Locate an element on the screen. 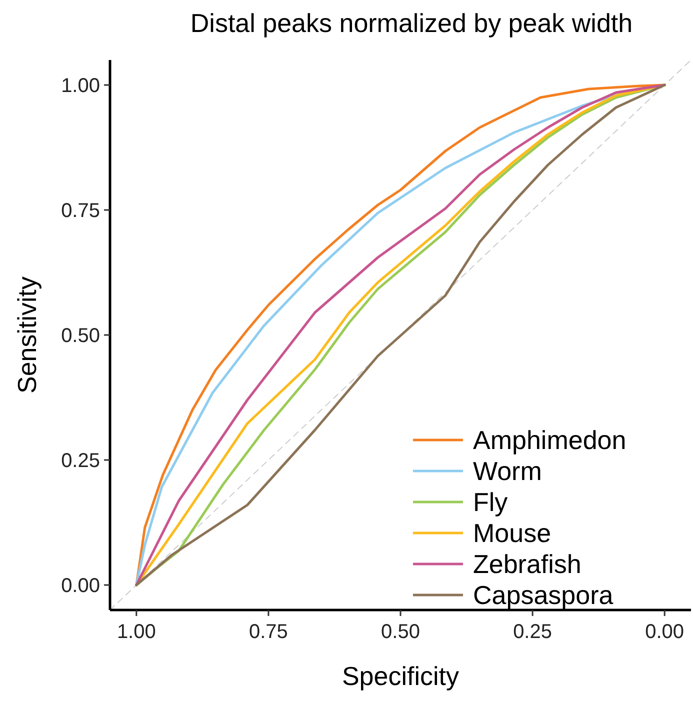 Image resolution: width=693 pixels, height=705 pixels. legend-label: Zebrafish is located at coordinates (527, 564).